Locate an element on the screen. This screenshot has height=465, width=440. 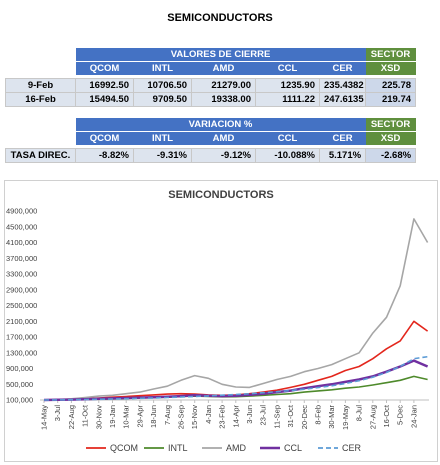
value-cell: 21279.00 is located at coordinates (223, 85).